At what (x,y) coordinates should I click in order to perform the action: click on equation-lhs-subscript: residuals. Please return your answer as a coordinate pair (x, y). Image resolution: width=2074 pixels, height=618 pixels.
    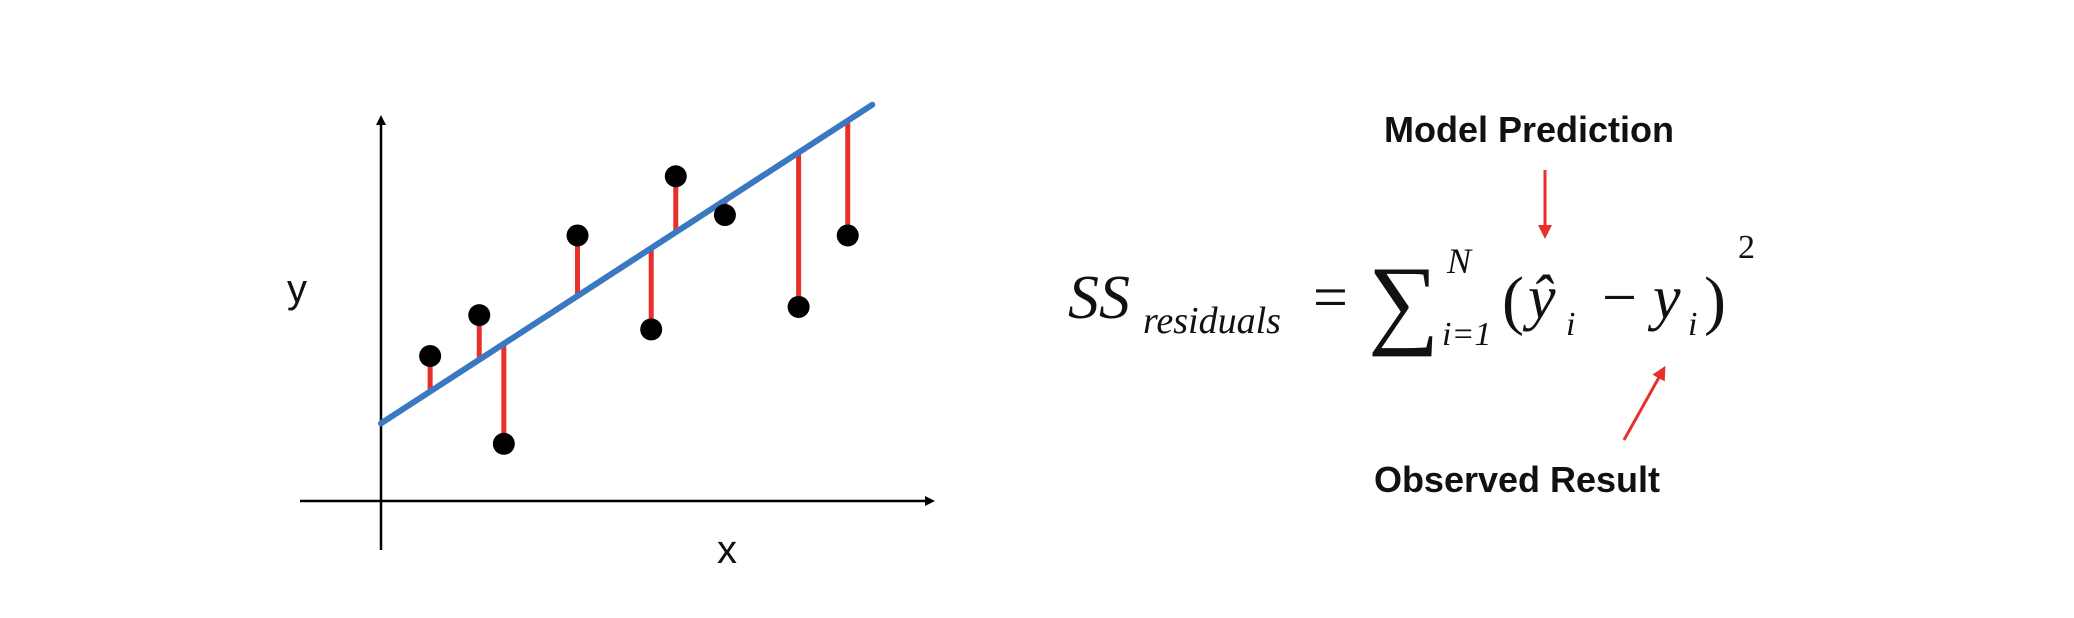
    Looking at the image, I should click on (1212, 321).